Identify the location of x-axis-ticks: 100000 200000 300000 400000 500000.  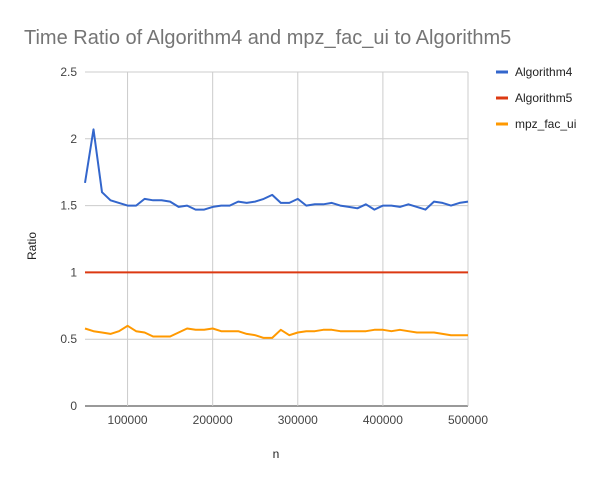
(298, 420).